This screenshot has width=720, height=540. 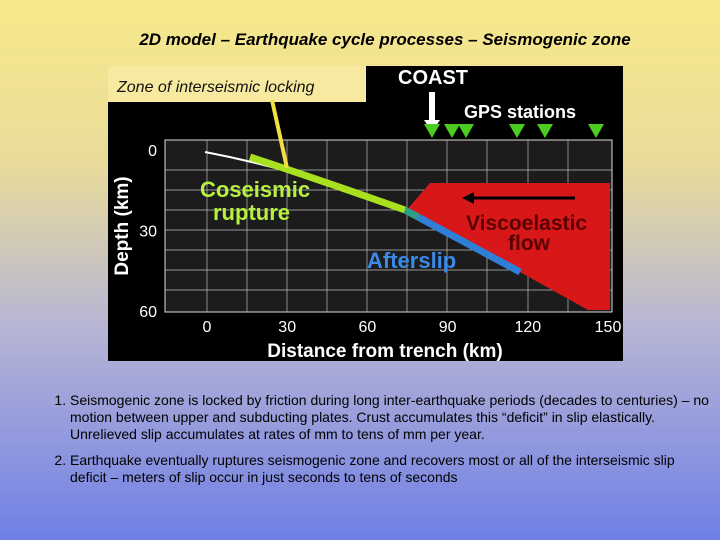 What do you see at coordinates (526, 223) in the screenshot?
I see `figure-label: Viscoelastic` at bounding box center [526, 223].